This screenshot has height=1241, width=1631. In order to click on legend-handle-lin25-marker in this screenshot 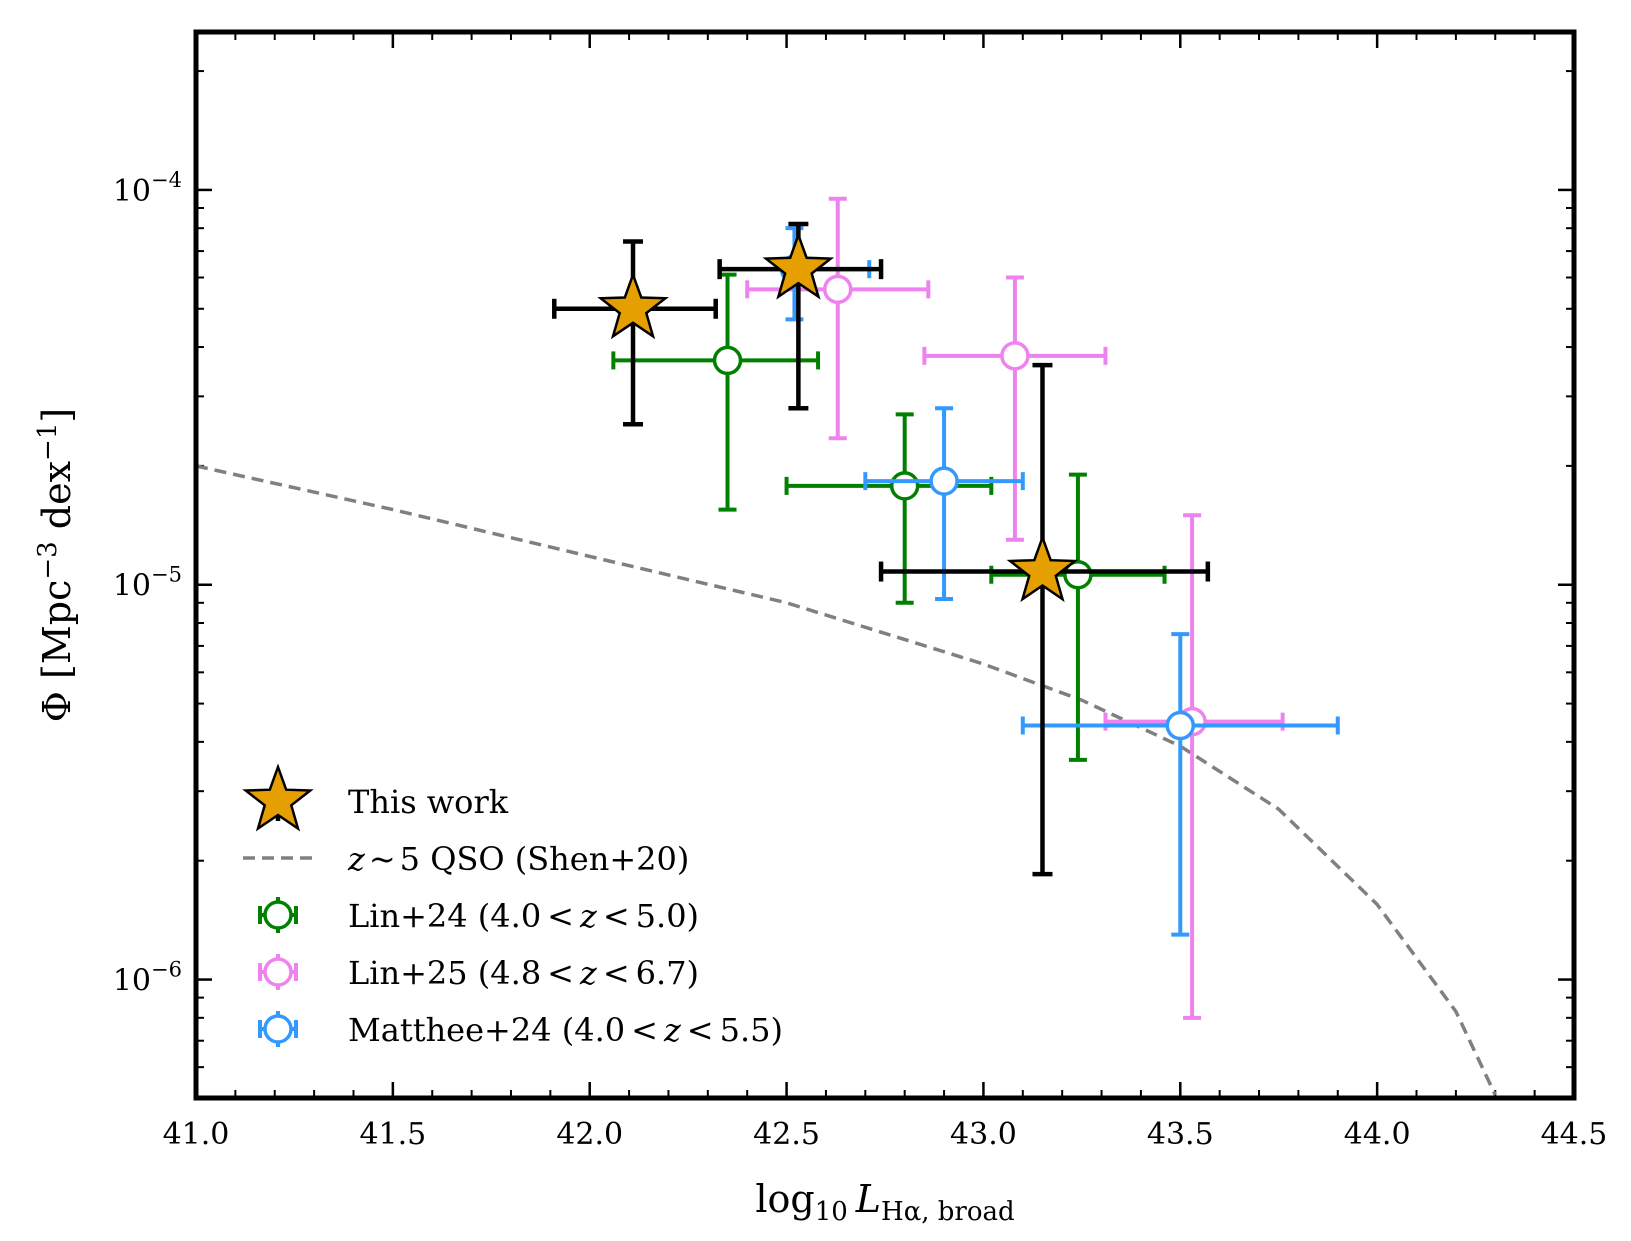, I will do `click(278, 972)`.